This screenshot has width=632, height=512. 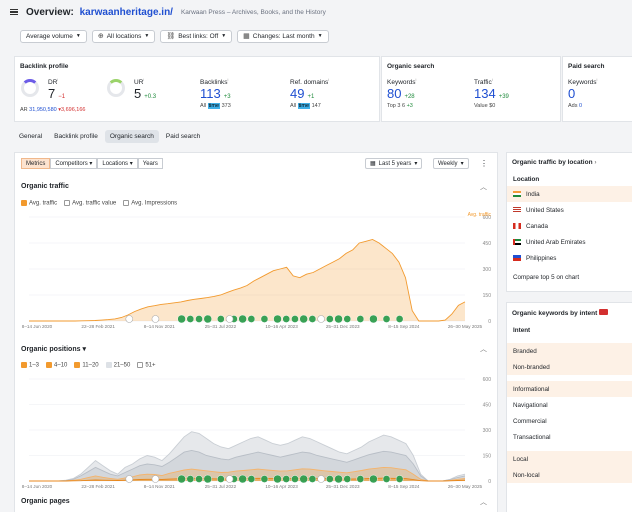 I want to click on legend-item: 1–3, so click(x=30, y=365).